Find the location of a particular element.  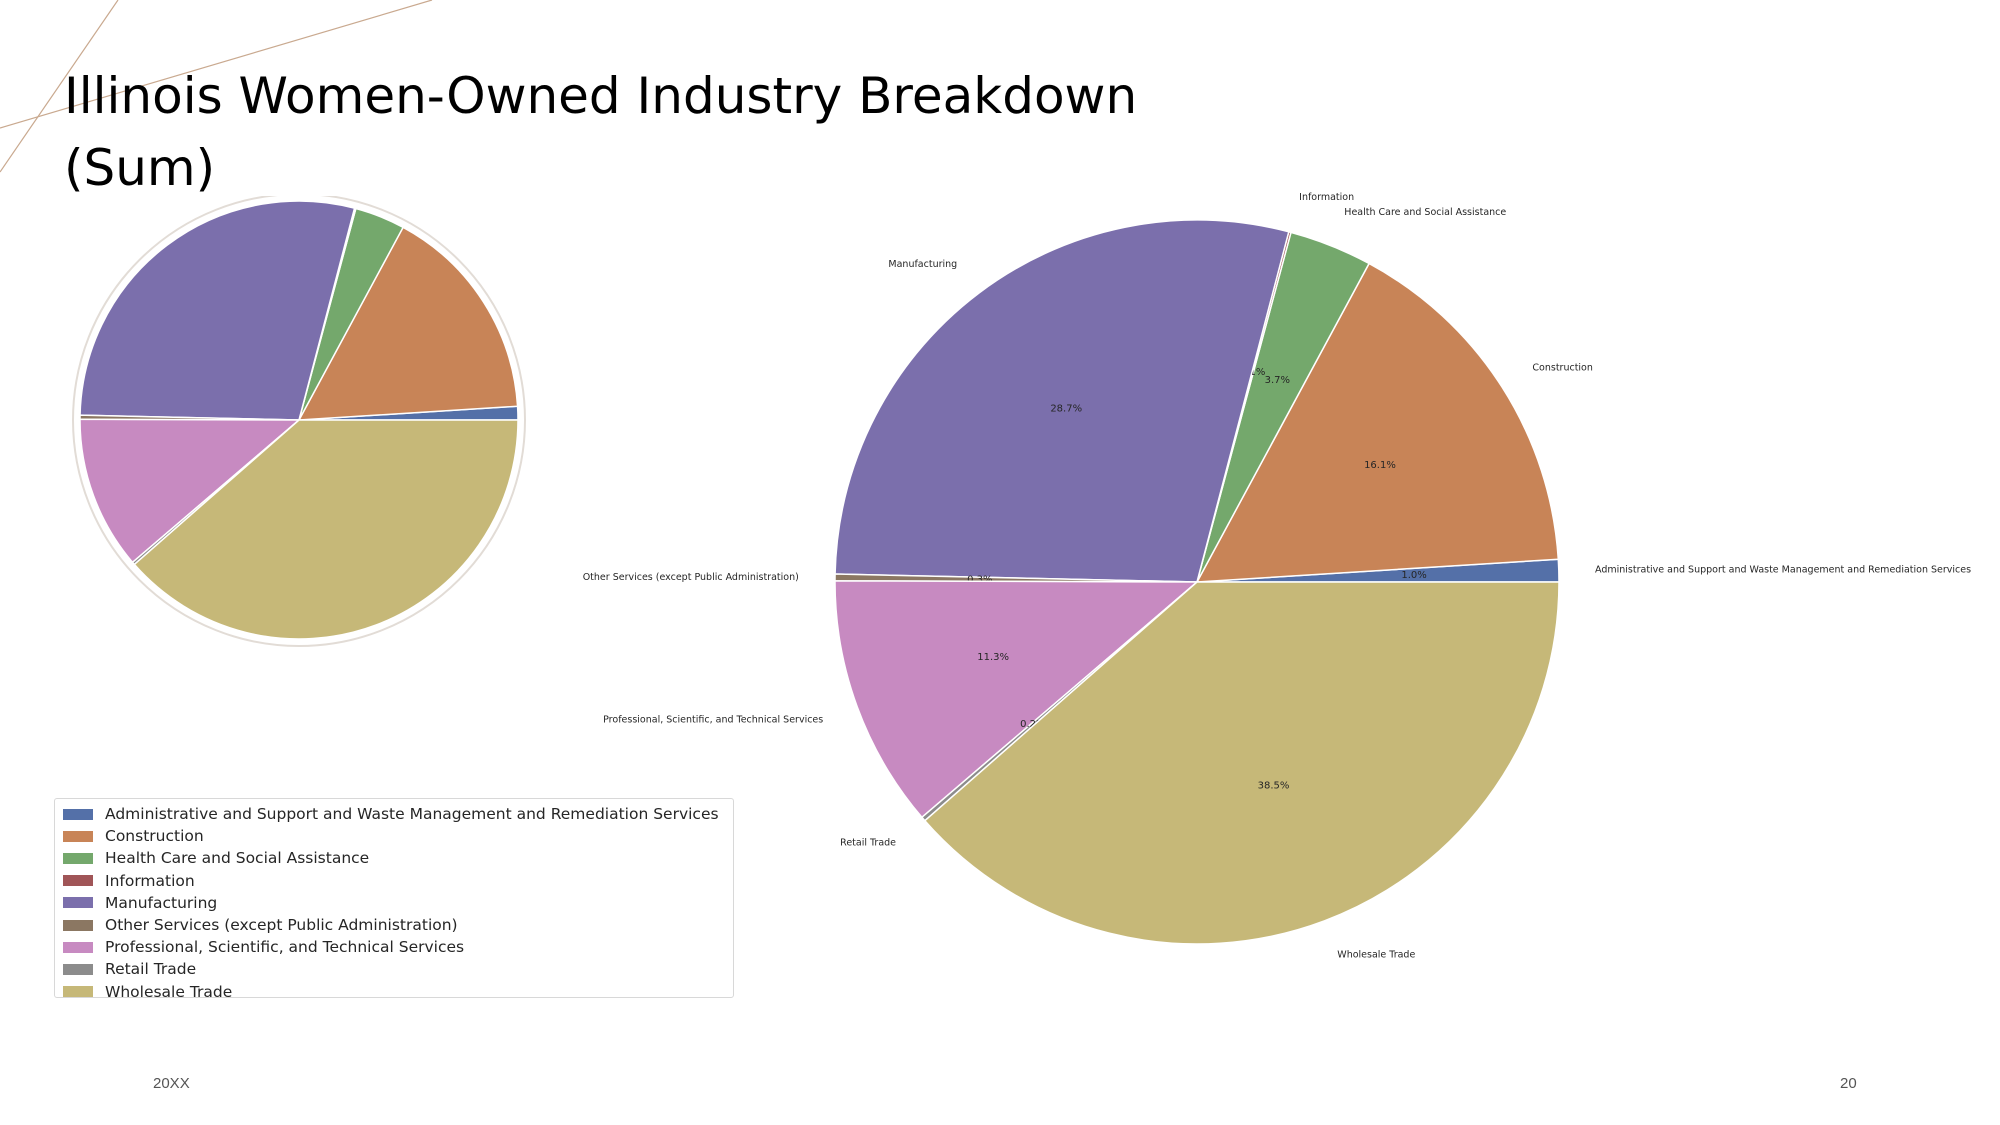

legend-label: Health Care and Social Assistance is located at coordinates (237, 858).